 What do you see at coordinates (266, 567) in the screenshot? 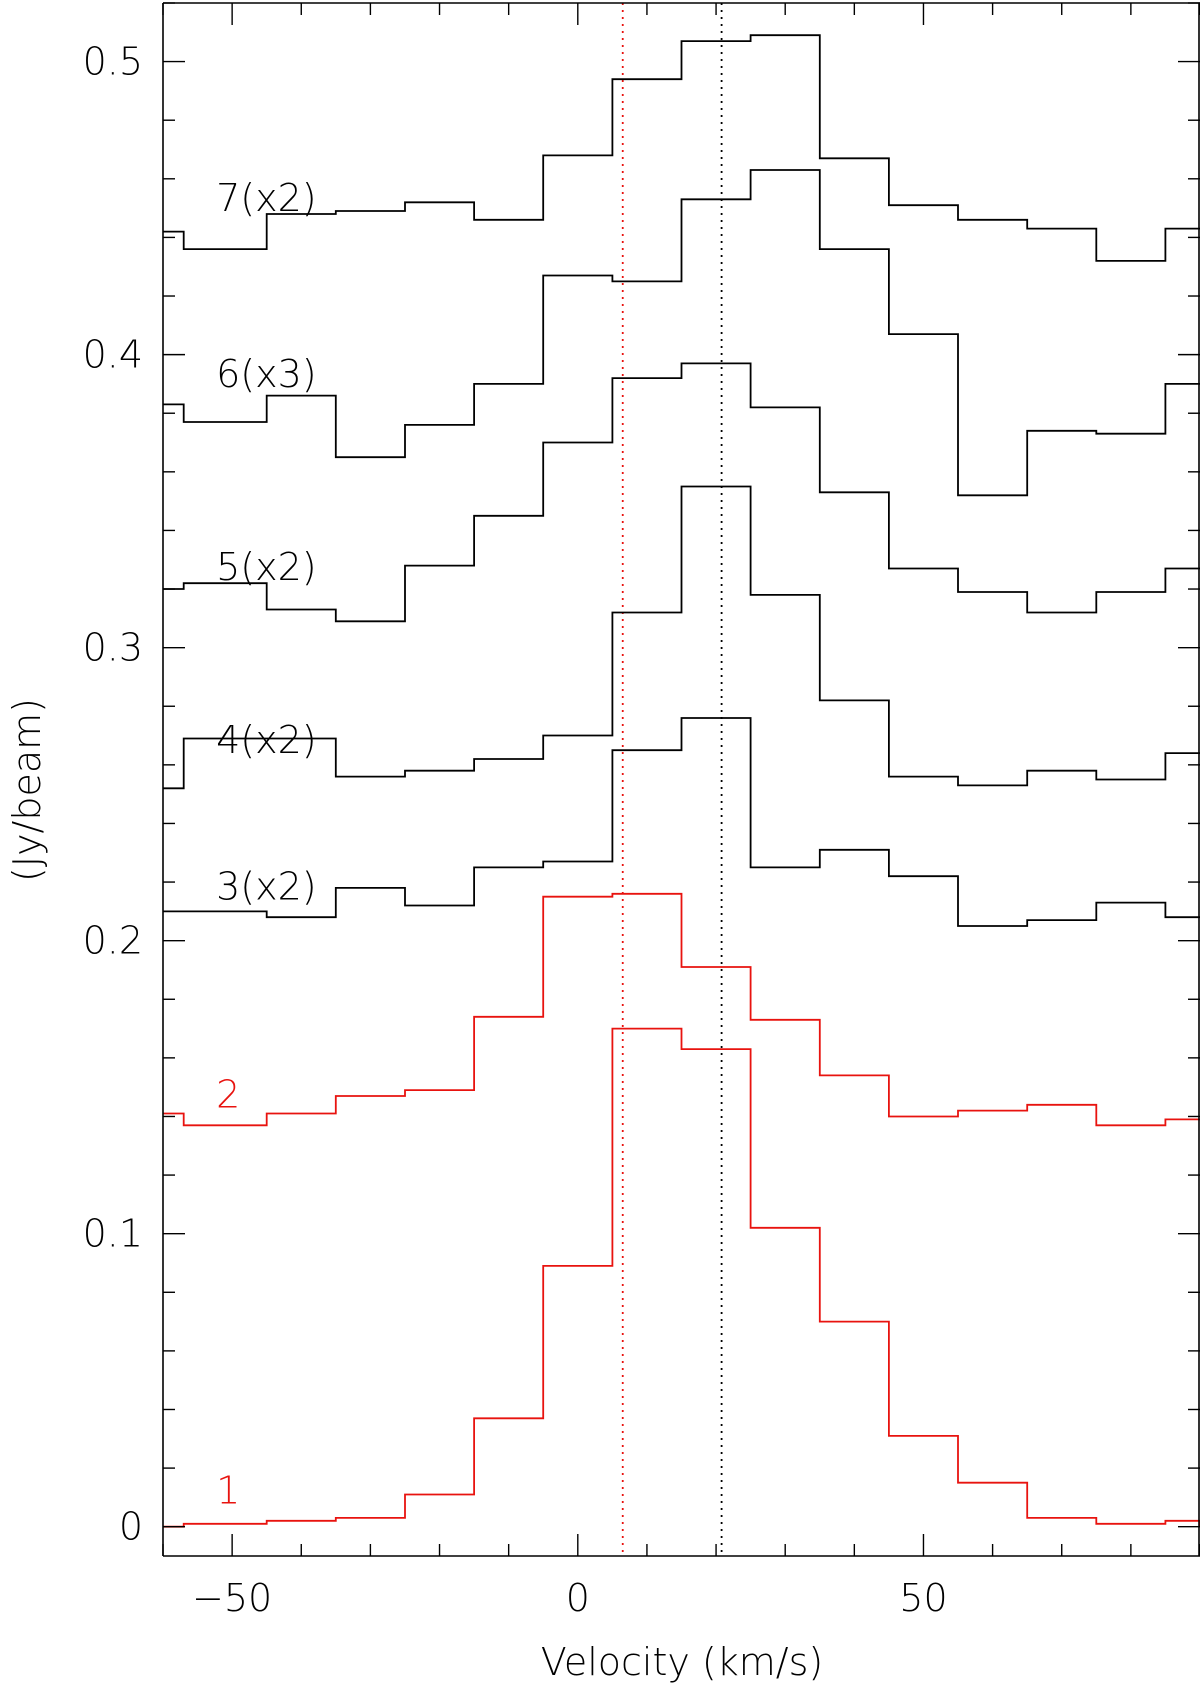
I see `series-label: 5(x2)` at bounding box center [266, 567].